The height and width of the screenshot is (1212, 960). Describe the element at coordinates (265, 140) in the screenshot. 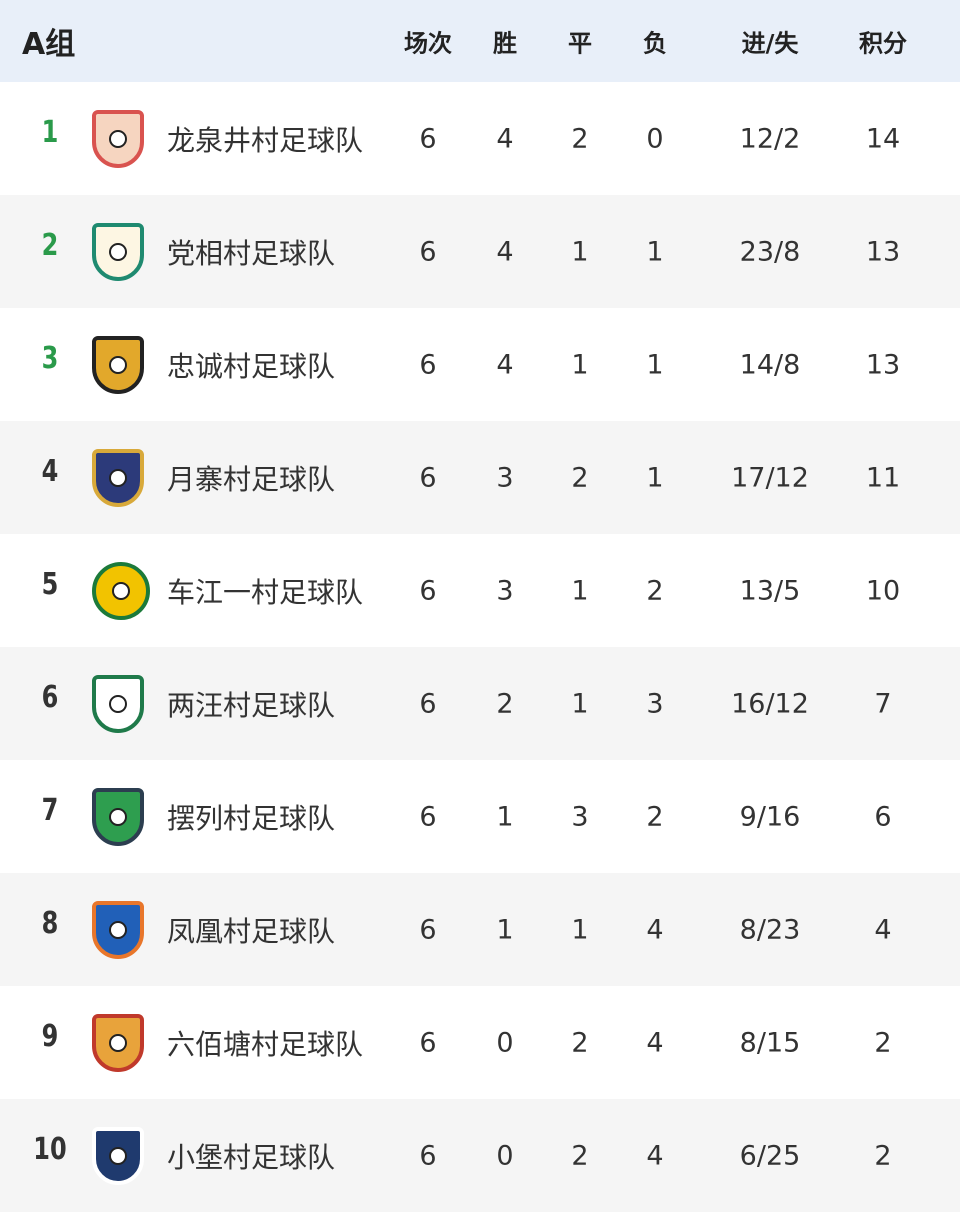

I see `team-name: 龙泉井村足球队` at that location.